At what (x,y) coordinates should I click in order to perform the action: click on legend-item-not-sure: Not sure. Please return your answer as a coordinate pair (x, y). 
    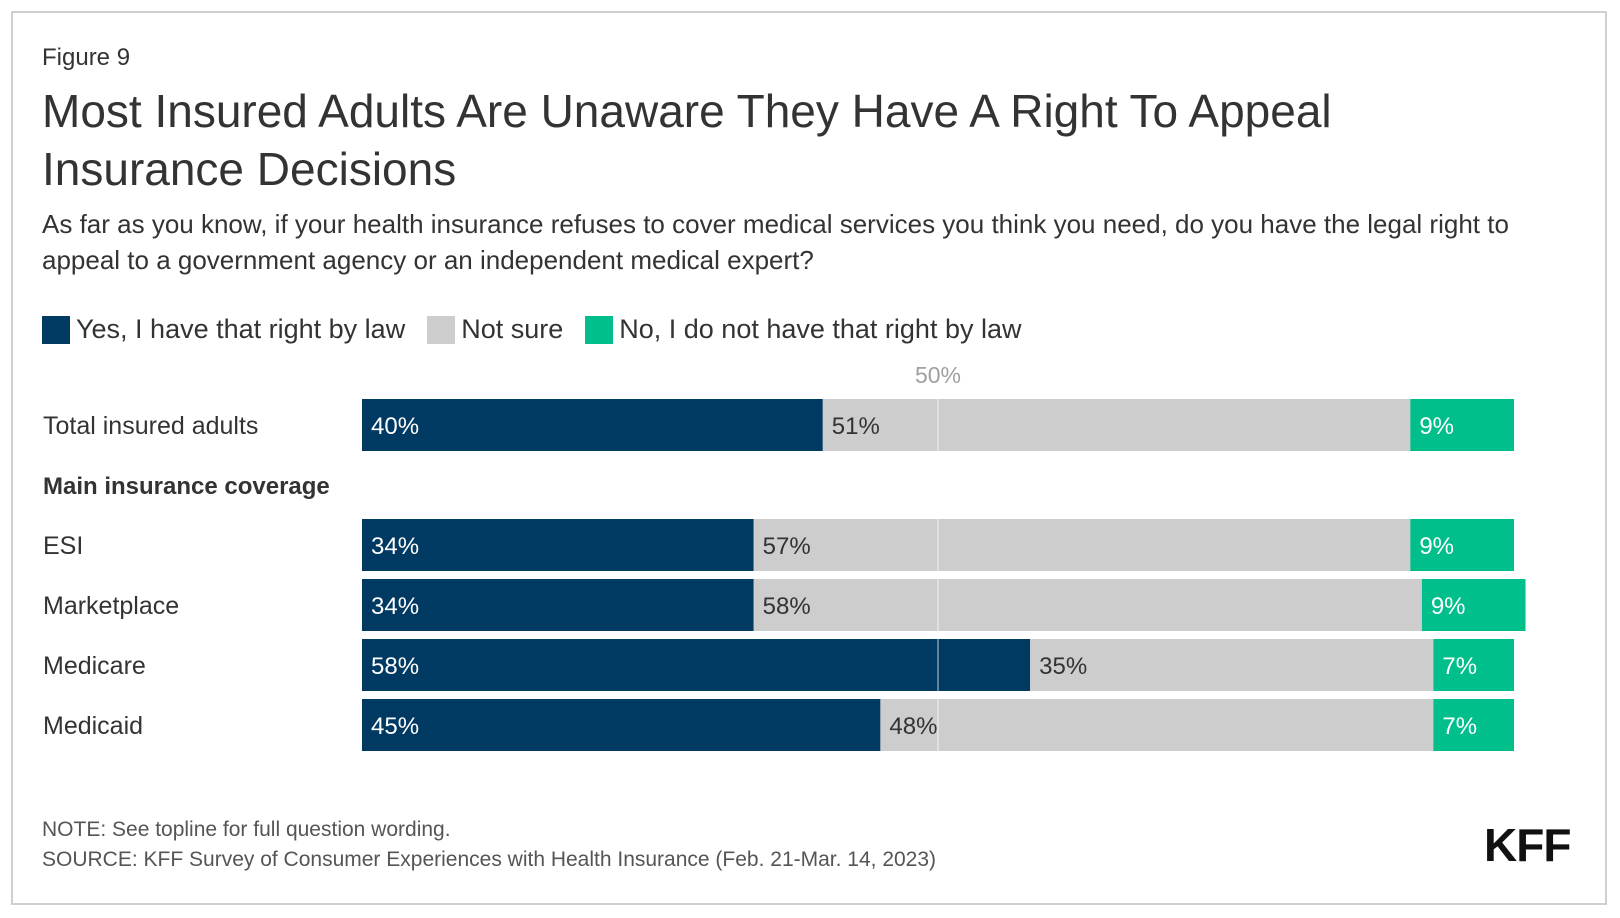
    Looking at the image, I should click on (495, 329).